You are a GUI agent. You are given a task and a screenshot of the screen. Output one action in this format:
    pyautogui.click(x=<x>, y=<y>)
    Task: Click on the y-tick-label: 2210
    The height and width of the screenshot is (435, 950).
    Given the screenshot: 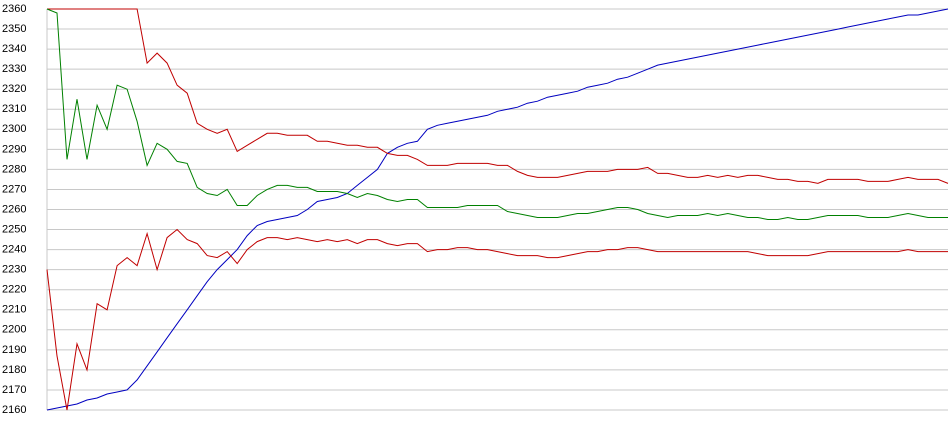 What is the action you would take?
    pyautogui.click(x=14, y=310)
    